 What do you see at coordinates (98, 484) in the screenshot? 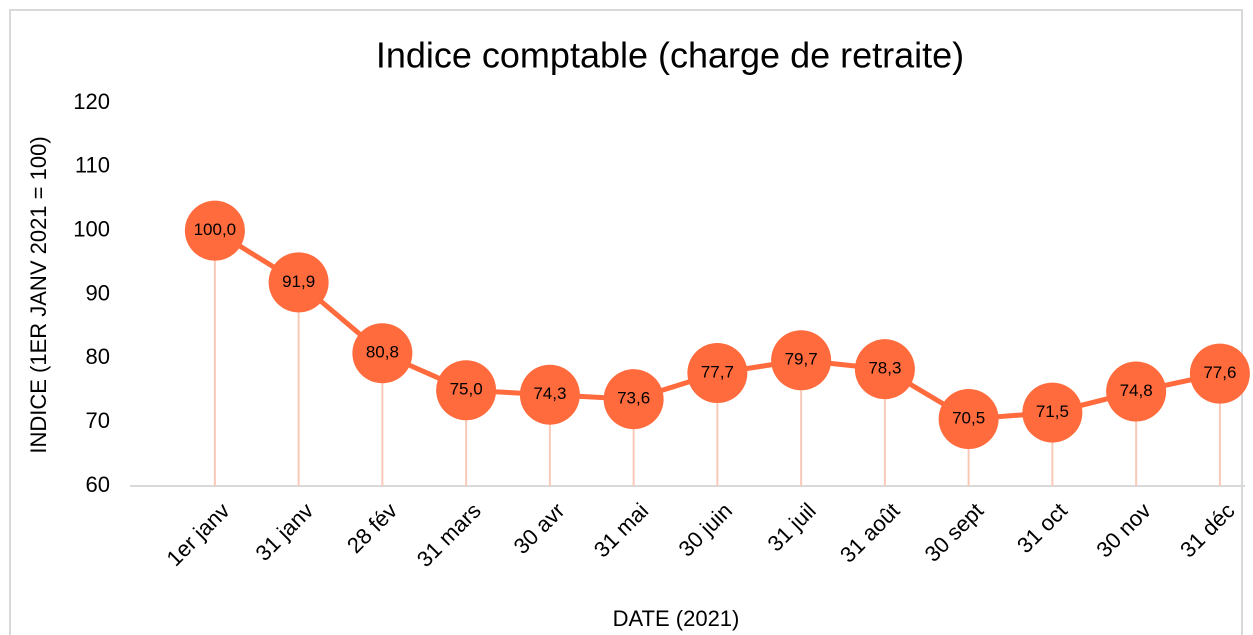
I see `y-tick-label: 60` at bounding box center [98, 484].